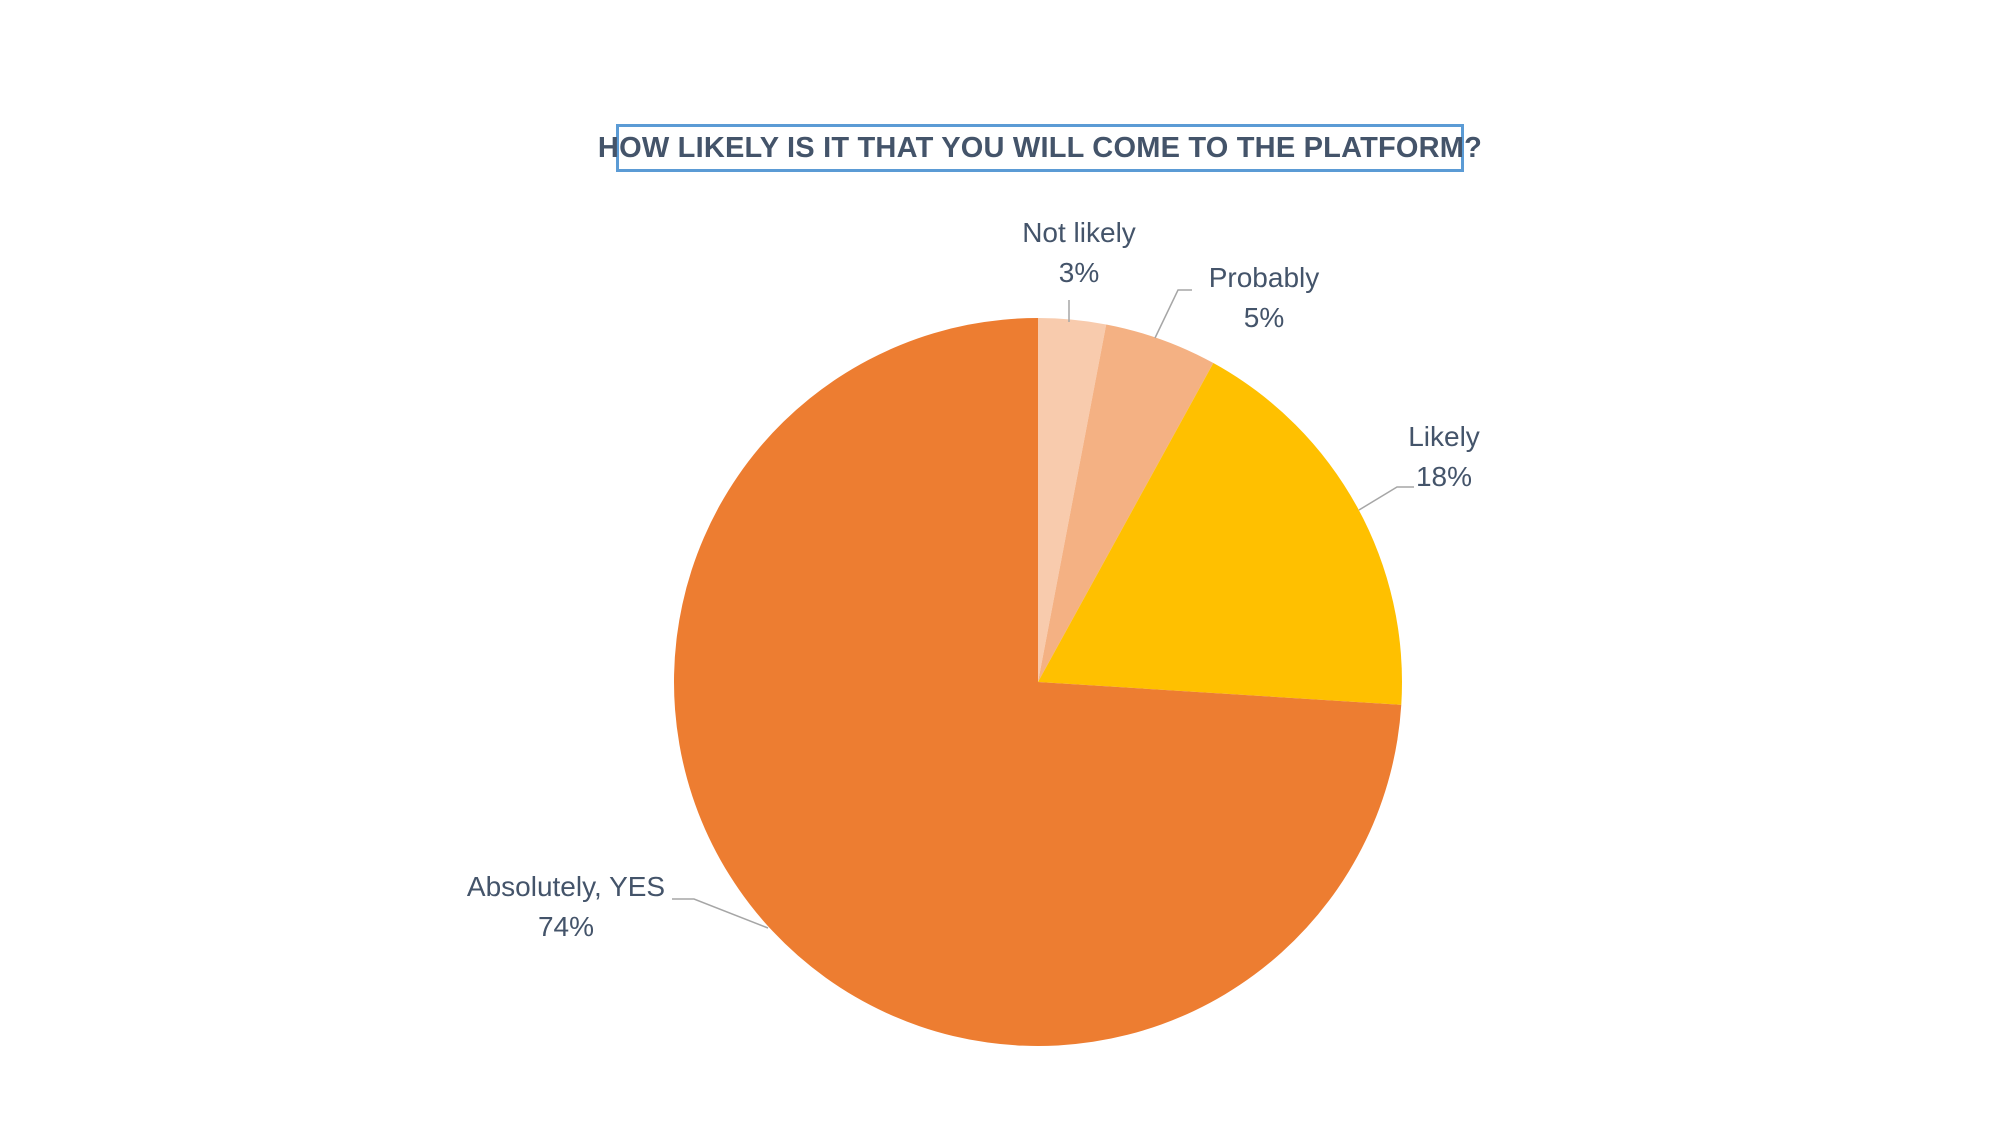 The width and height of the screenshot is (2000, 1125). I want to click on pie-slice-not-likely, so click(1072, 500).